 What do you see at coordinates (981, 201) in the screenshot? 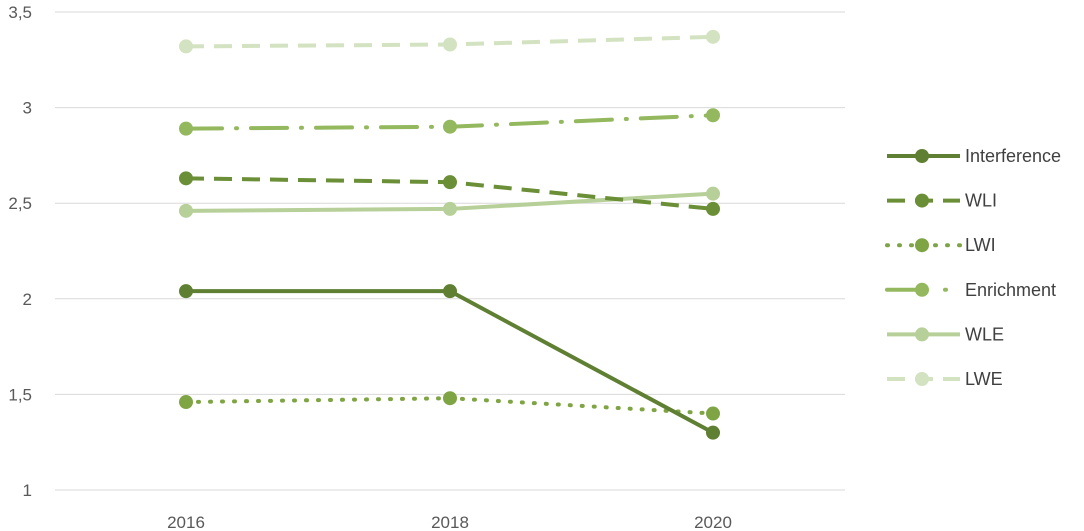
I see `legend-label: WLI` at bounding box center [981, 201].